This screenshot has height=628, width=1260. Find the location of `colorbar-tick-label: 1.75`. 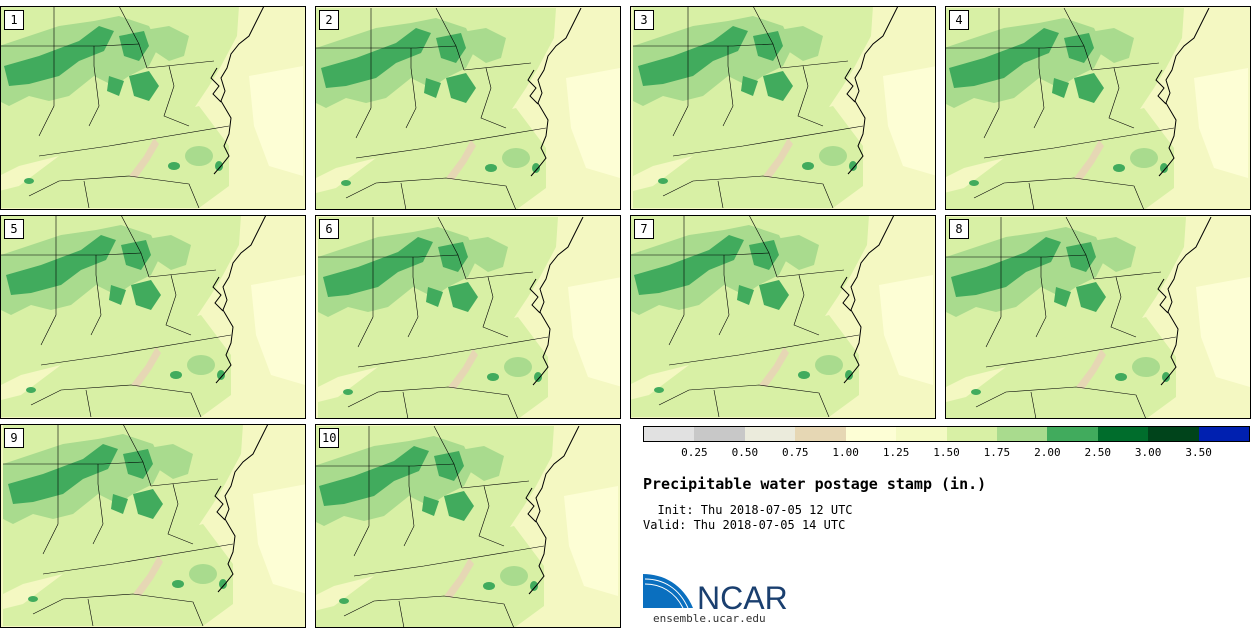

colorbar-tick-label: 1.75 is located at coordinates (997, 452).